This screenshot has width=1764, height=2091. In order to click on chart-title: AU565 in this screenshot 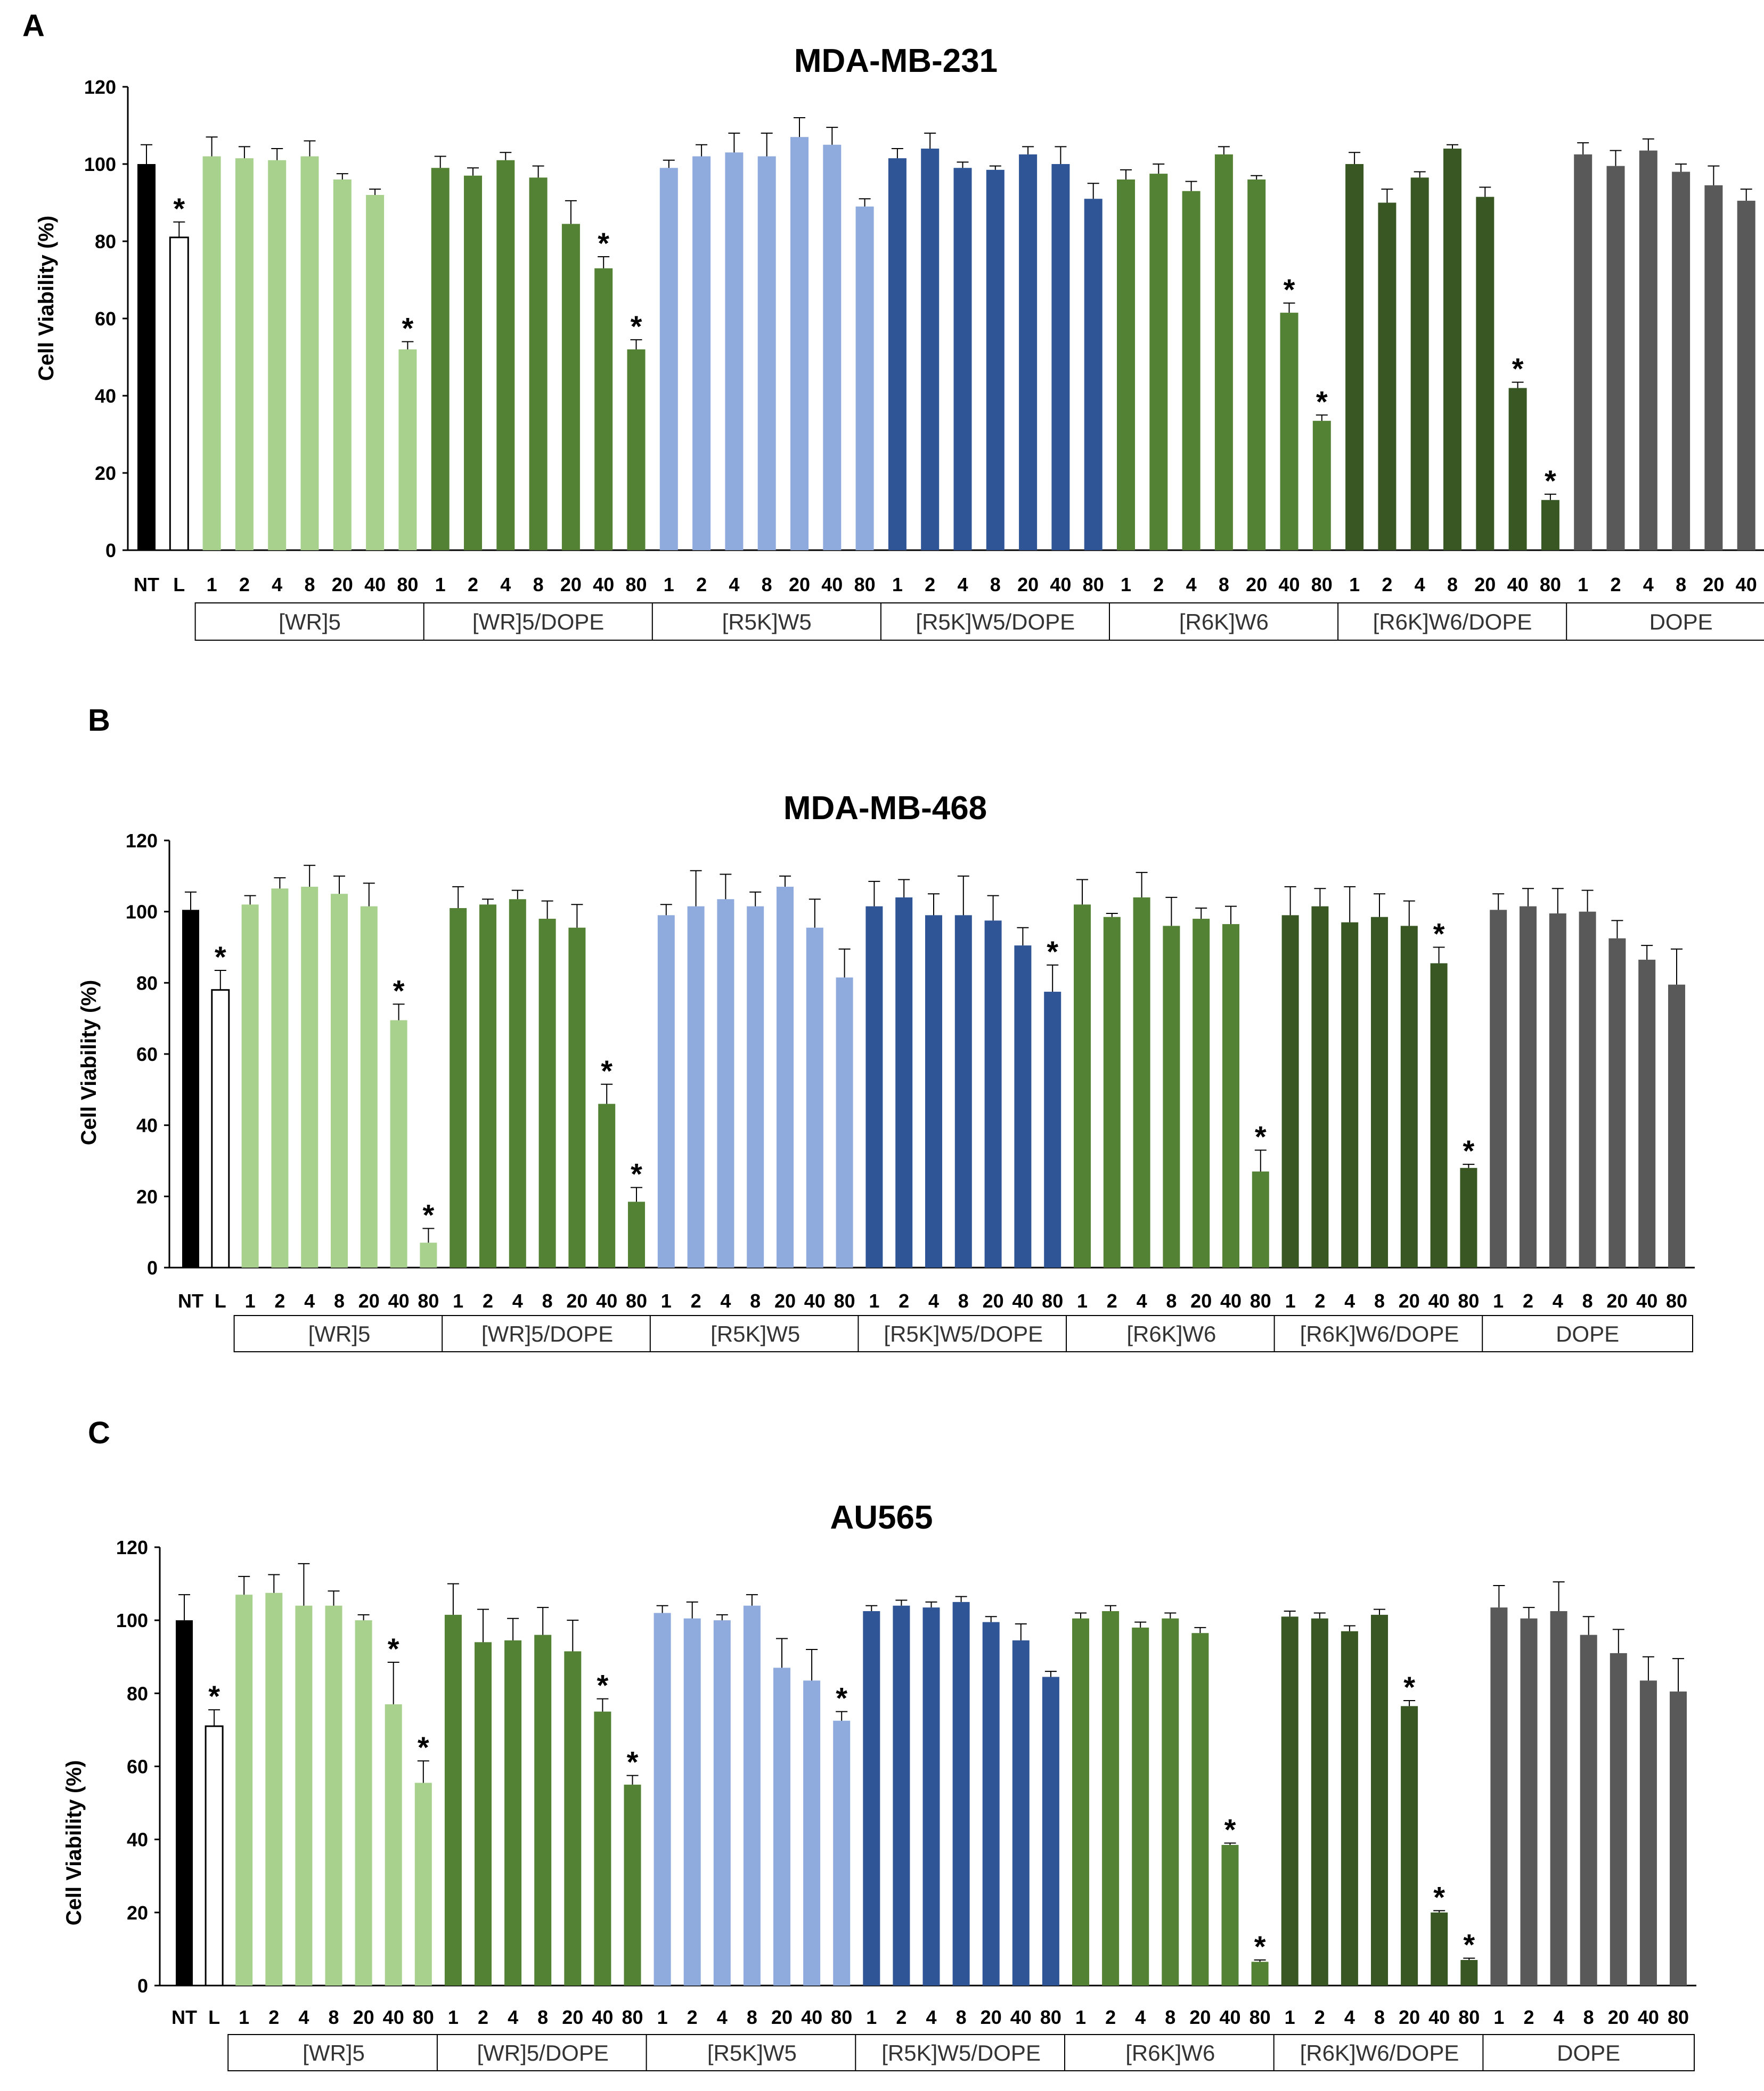, I will do `click(881, 1518)`.